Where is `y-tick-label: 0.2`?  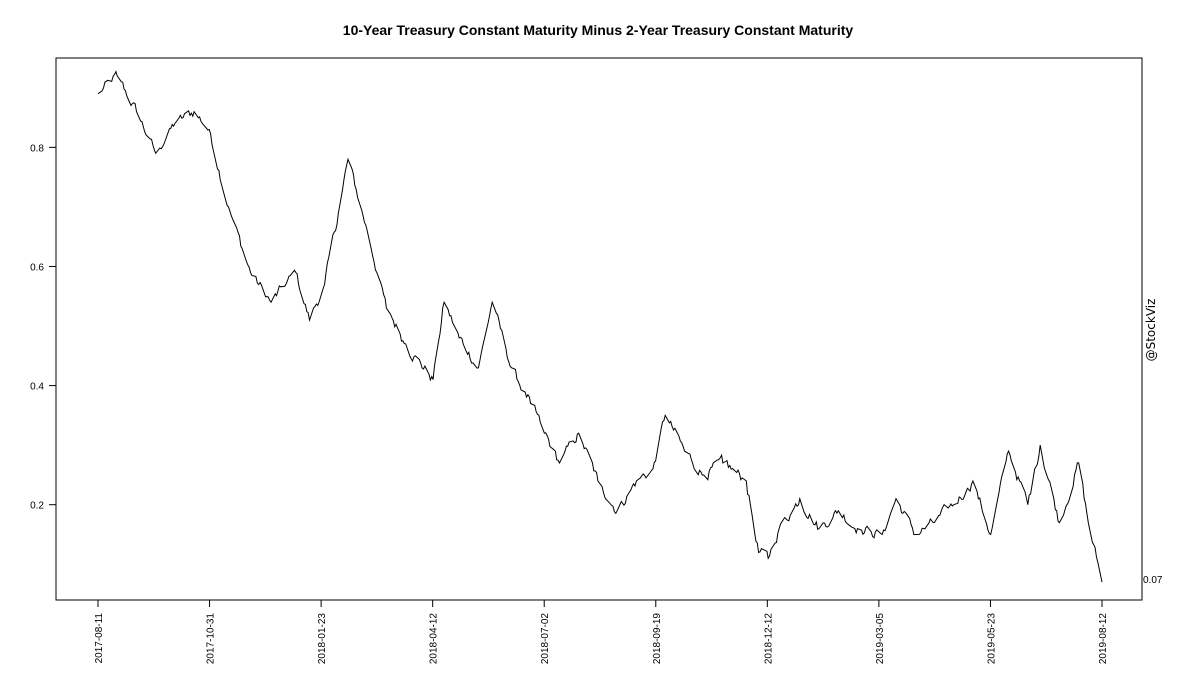
y-tick-label: 0.2 is located at coordinates (37, 506).